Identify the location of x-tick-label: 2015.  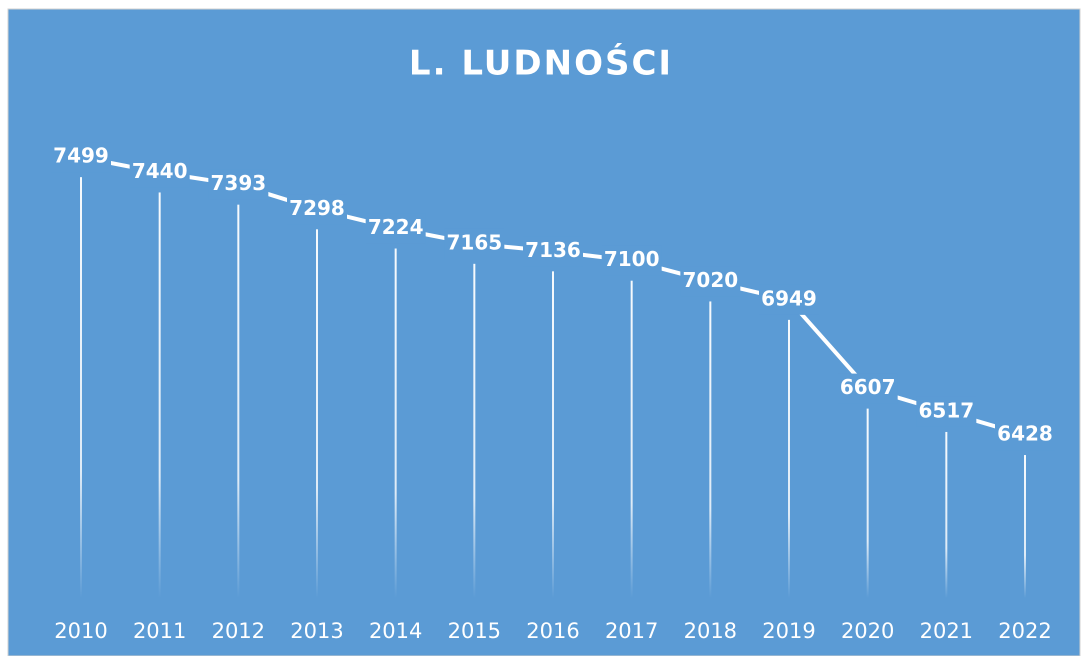
(474, 631).